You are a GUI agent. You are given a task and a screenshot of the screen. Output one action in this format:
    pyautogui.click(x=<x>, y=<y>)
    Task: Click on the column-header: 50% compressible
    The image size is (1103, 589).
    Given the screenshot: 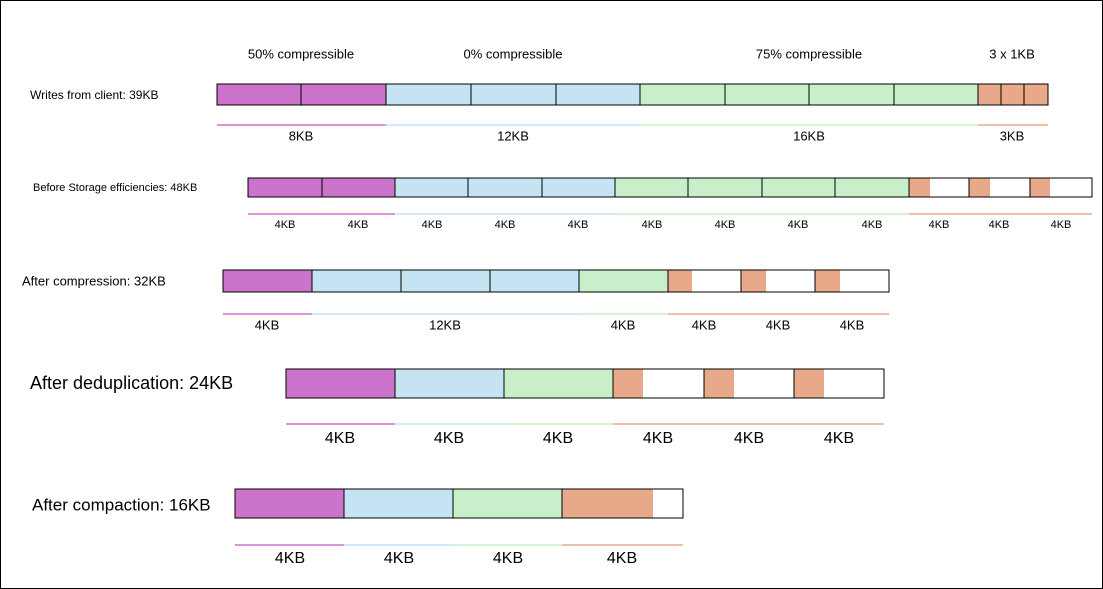 What is the action you would take?
    pyautogui.click(x=301, y=53)
    